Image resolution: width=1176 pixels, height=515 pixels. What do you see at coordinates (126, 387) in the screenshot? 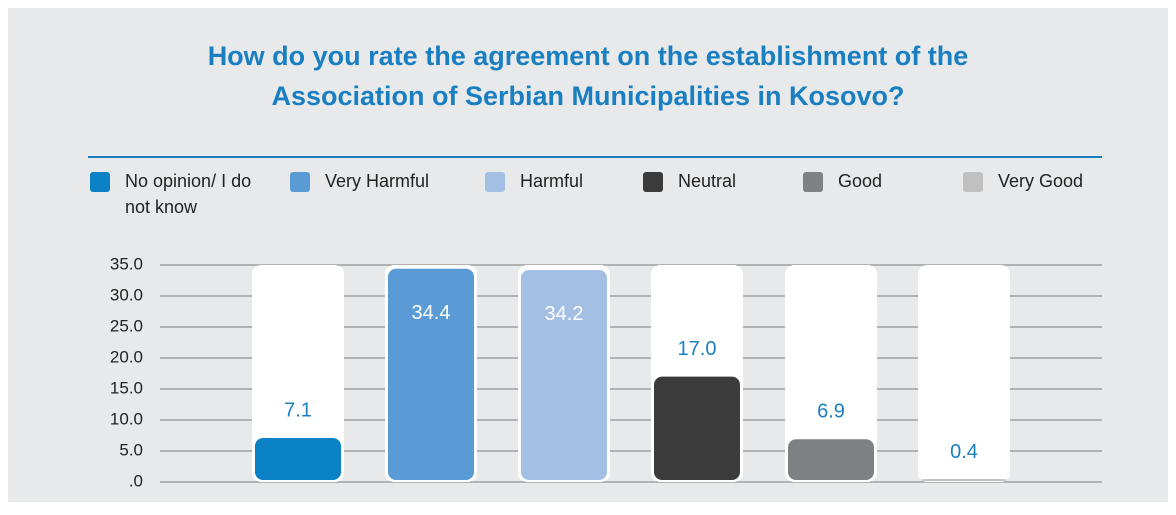
I see `y-tick-label: 15.0` at bounding box center [126, 387].